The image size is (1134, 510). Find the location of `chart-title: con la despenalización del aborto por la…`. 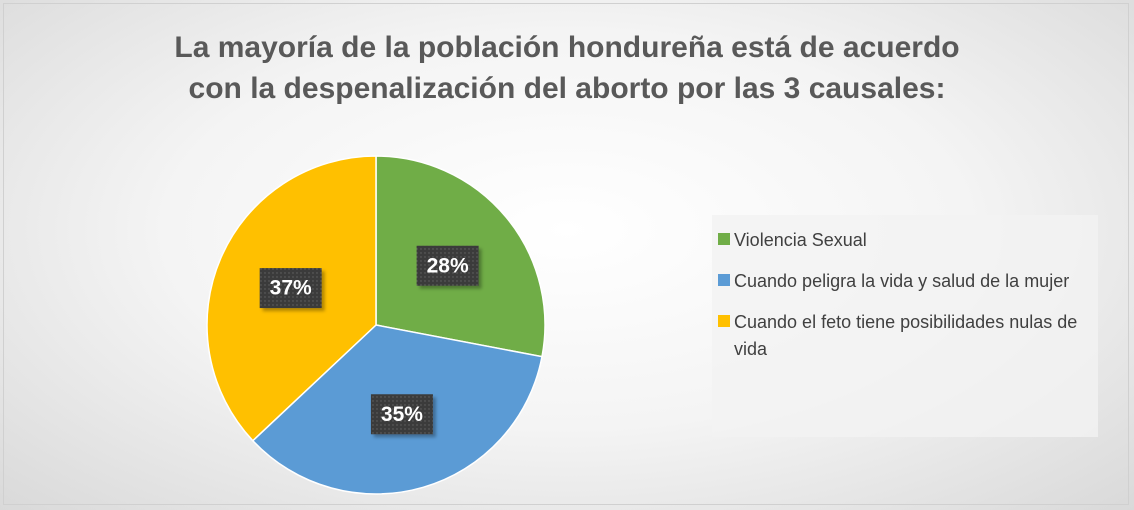

chart-title: con la despenalización del aborto por la… is located at coordinates (567, 88).